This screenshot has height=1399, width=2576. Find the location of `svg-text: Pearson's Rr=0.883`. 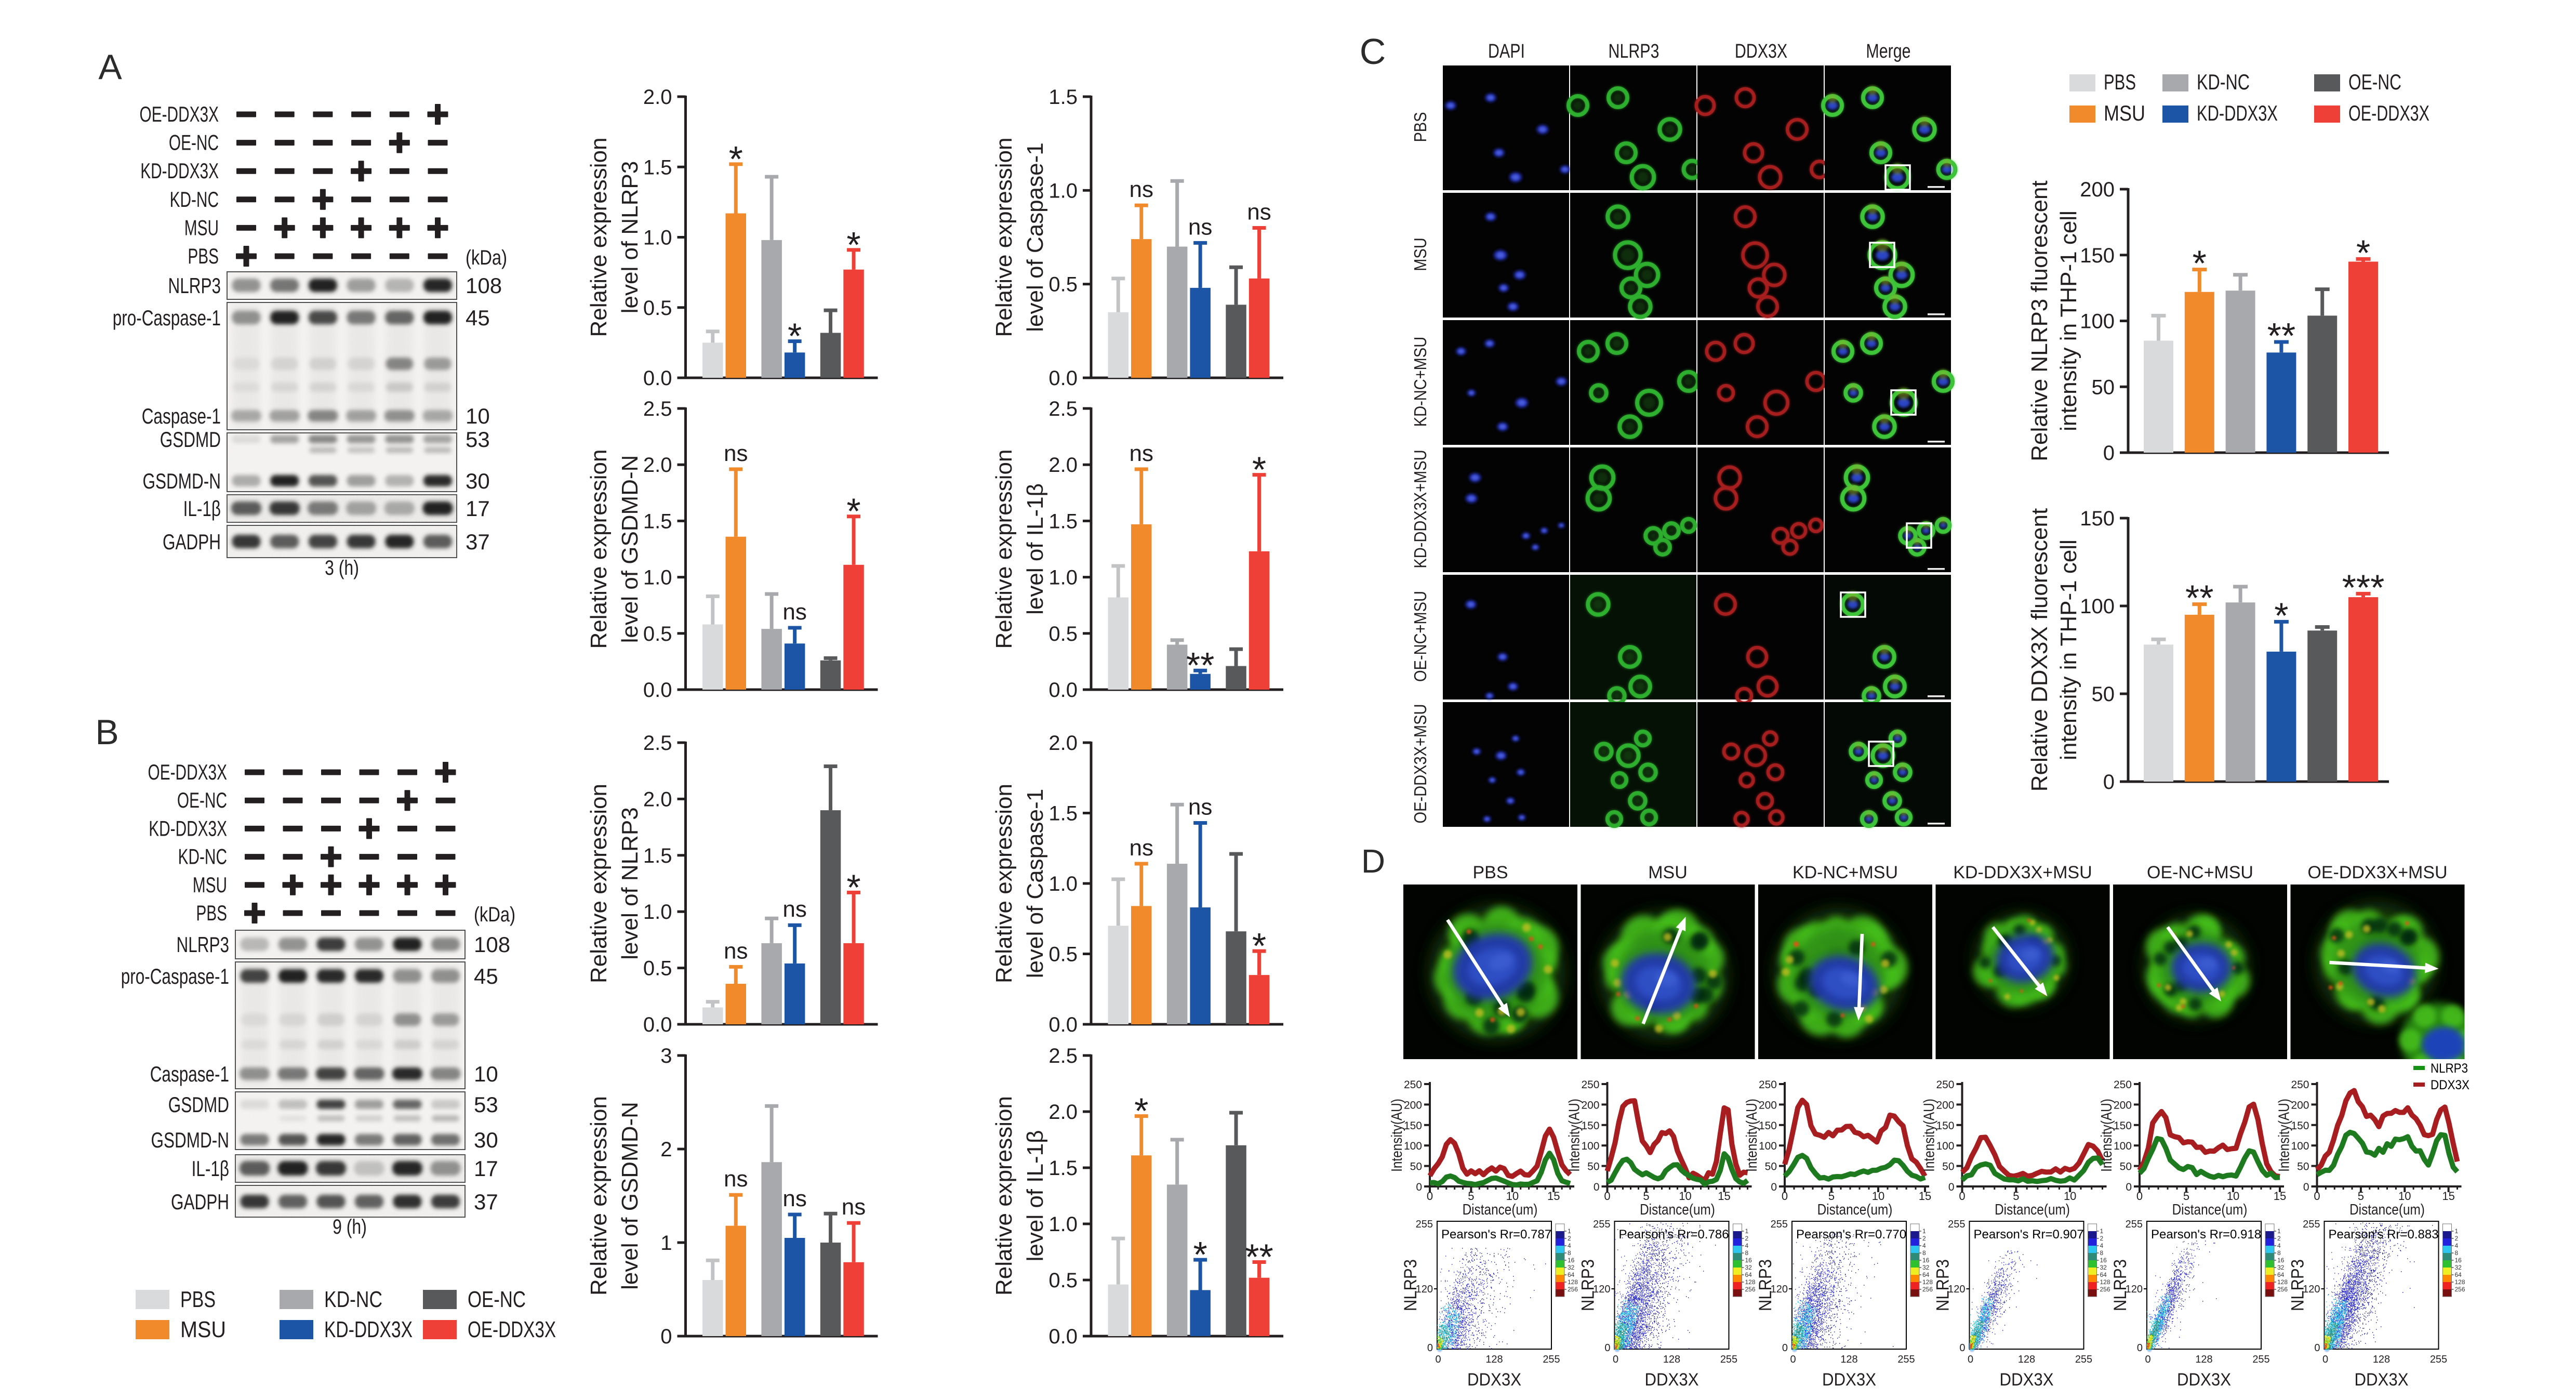

svg-text: Pearson's Rr=0.883 is located at coordinates (2384, 1235).